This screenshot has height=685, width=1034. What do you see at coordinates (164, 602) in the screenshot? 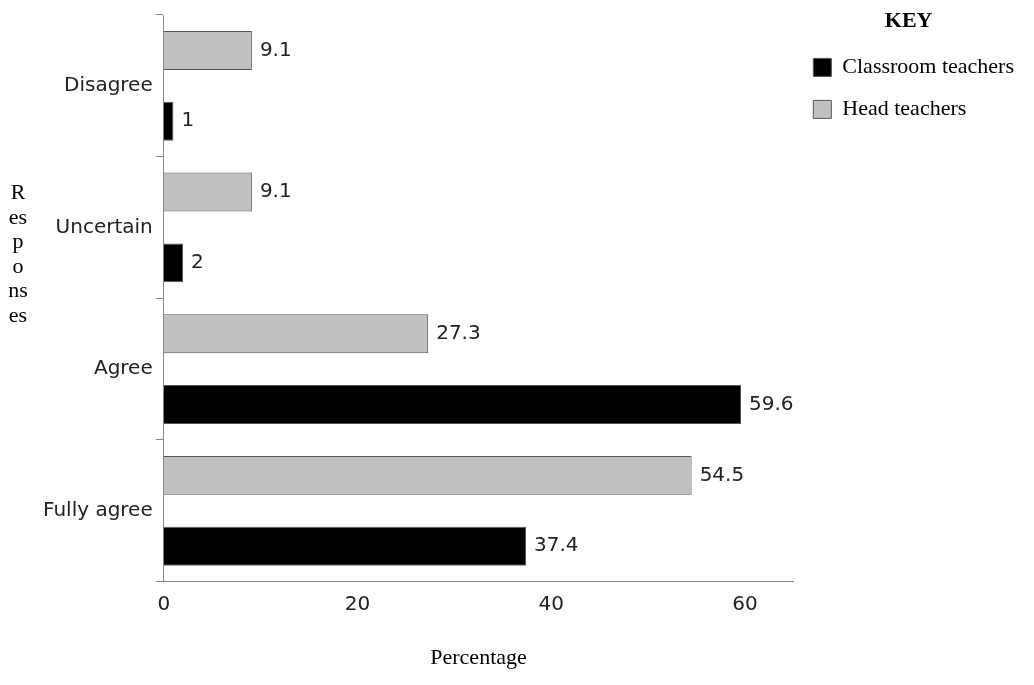
I see `x-tick-label: 0` at bounding box center [164, 602].